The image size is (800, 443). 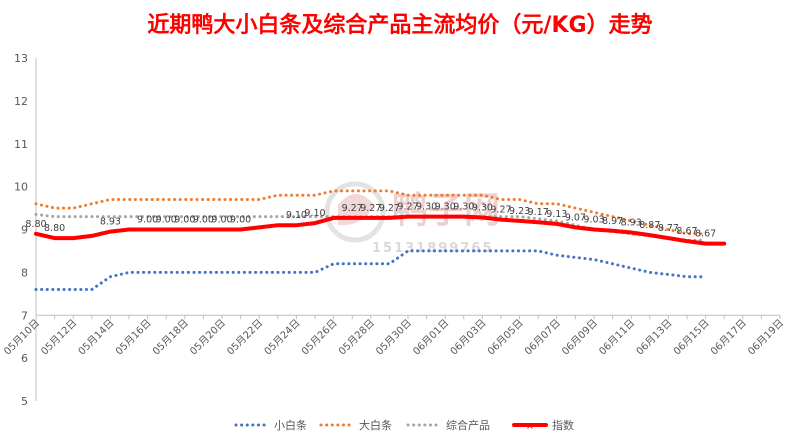 What do you see at coordinates (575, 217) in the screenshot?
I see `data-label: 9.07` at bounding box center [575, 217].